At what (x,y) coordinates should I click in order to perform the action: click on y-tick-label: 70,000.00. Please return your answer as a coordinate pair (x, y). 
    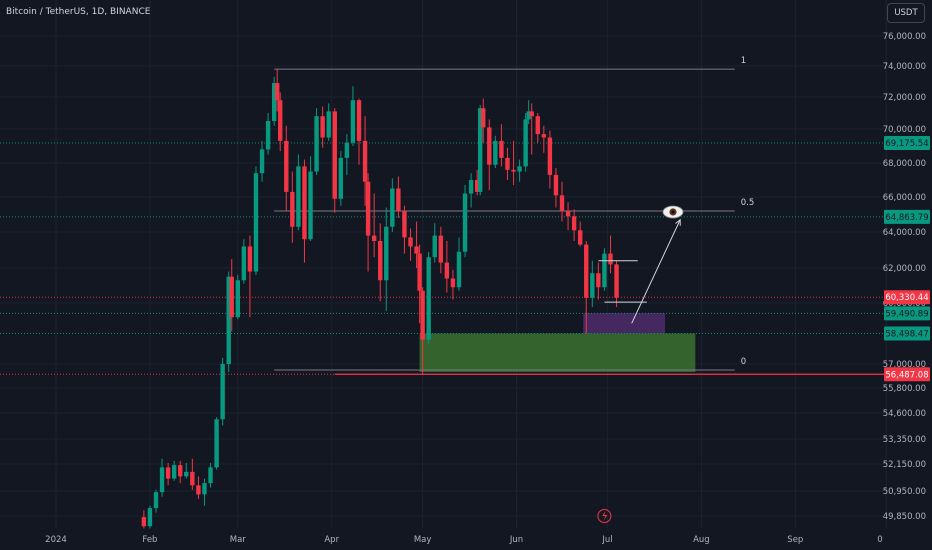
    Looking at the image, I should click on (904, 130).